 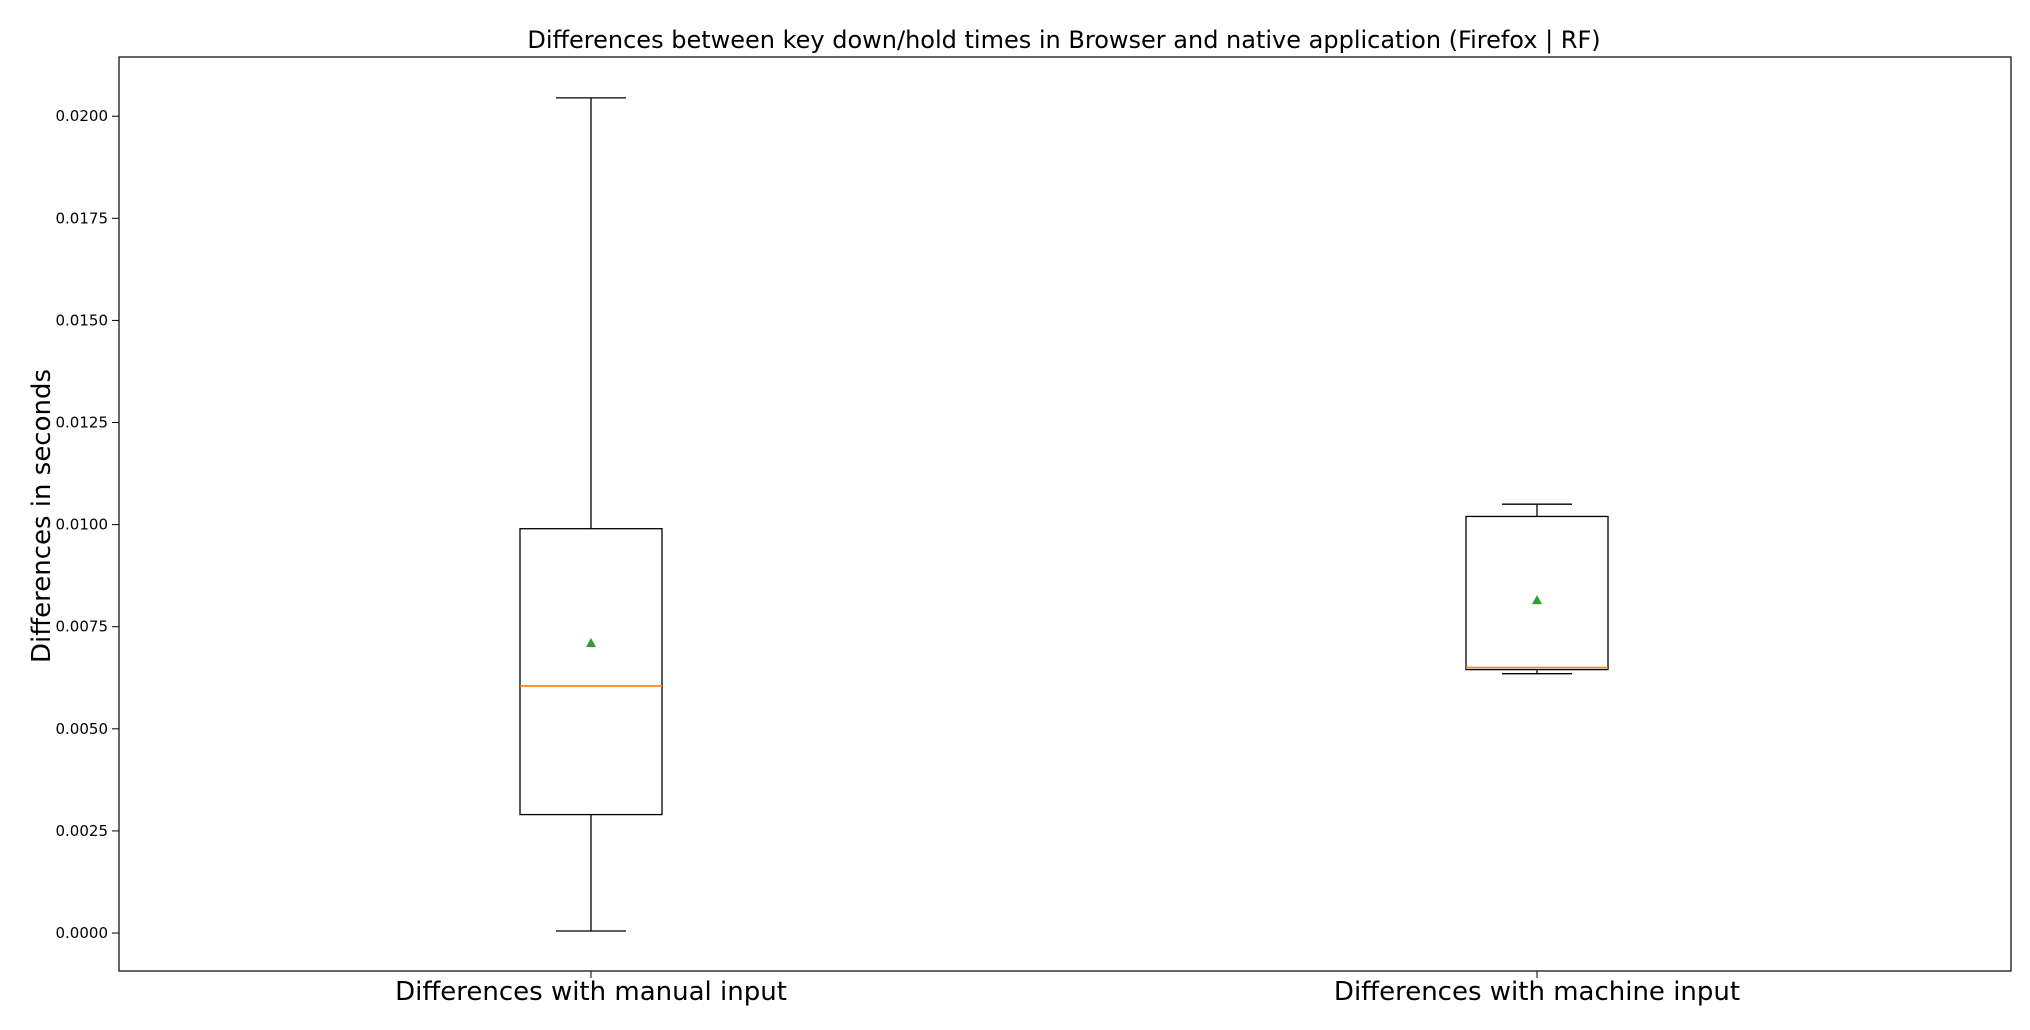 What do you see at coordinates (591, 992) in the screenshot?
I see `x-tick-label: Differences with manual input` at bounding box center [591, 992].